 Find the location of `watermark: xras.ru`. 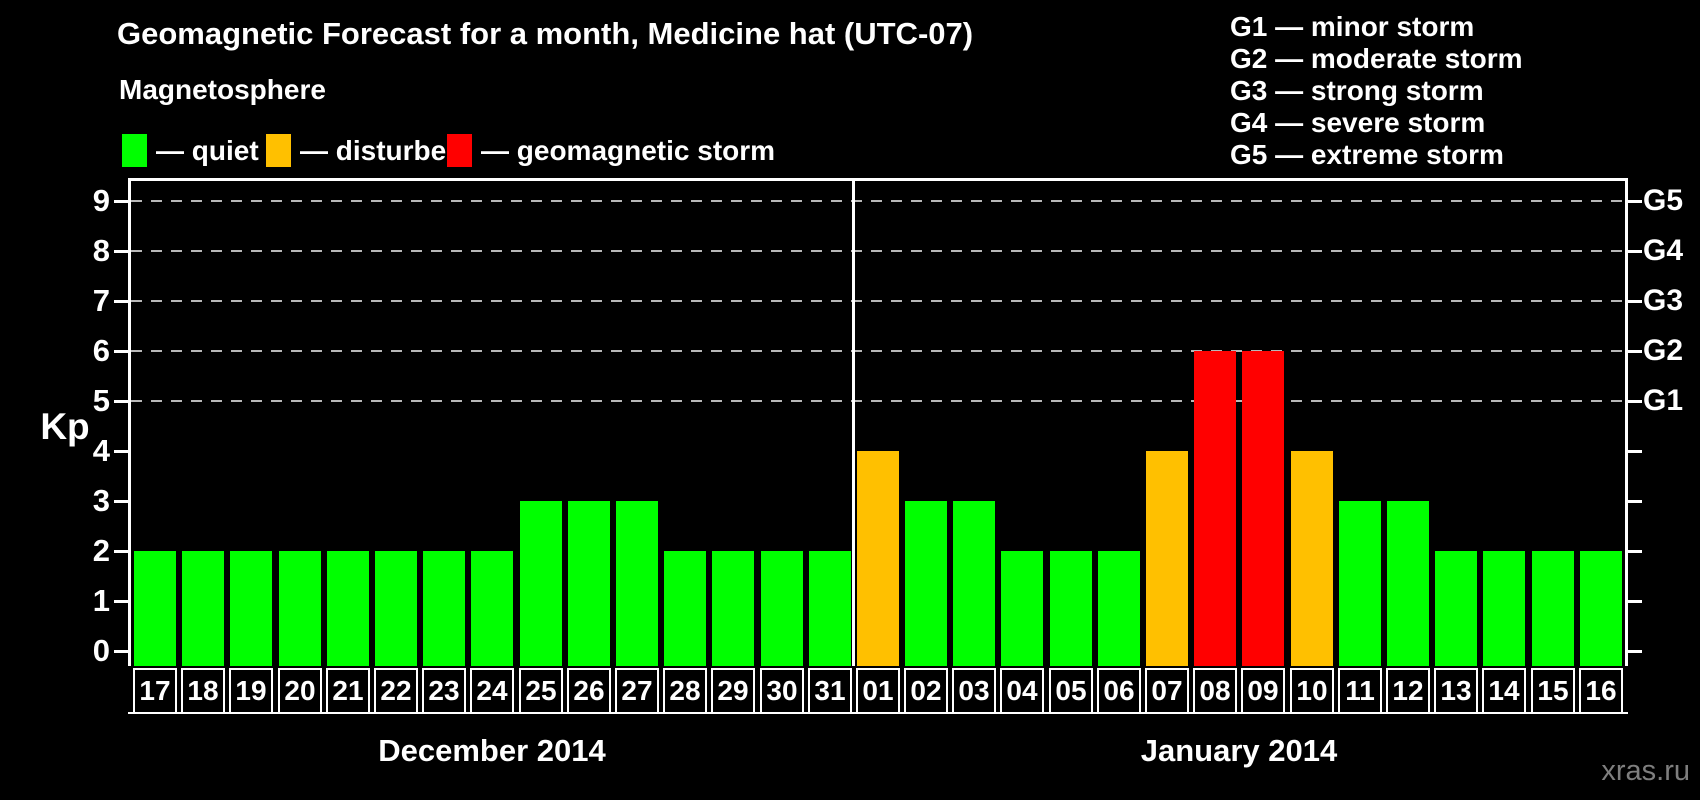

watermark: xras.ru is located at coordinates (1645, 771).